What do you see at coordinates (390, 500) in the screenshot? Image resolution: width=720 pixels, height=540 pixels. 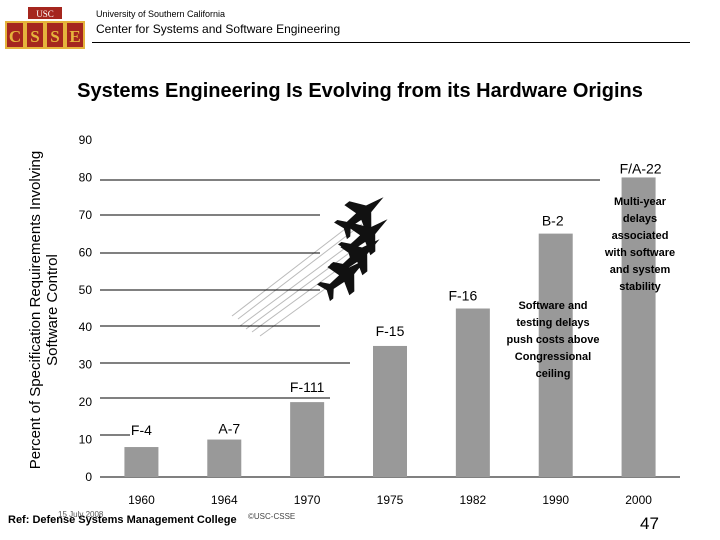 I see `x-tick-label: 1975` at bounding box center [390, 500].